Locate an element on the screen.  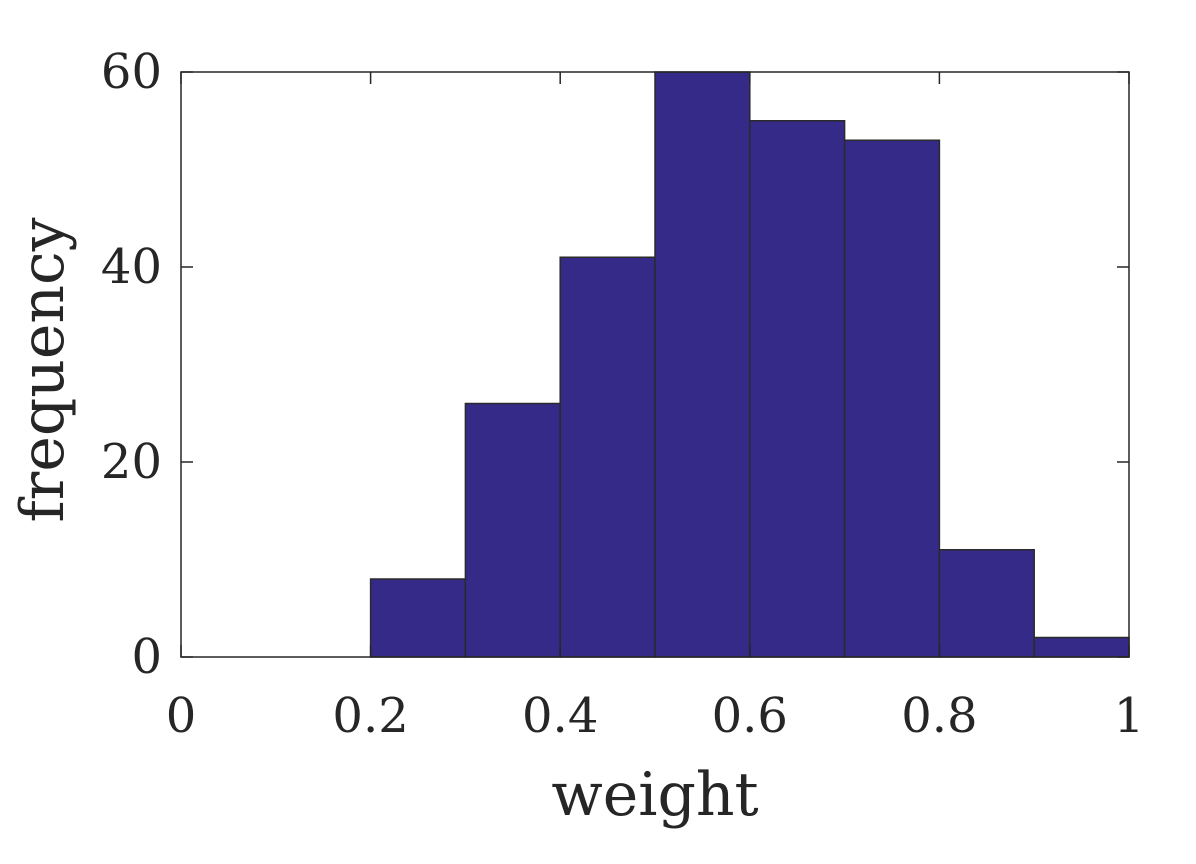
x-tick-label-3: 0.6 is located at coordinates (750, 716).